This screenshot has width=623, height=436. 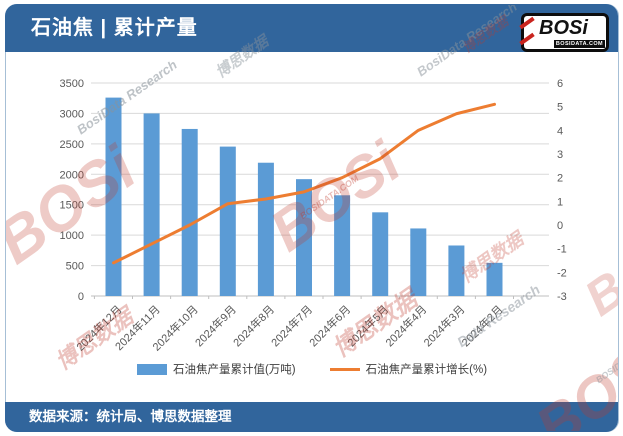 What do you see at coordinates (72, 114) in the screenshot?
I see `left-axis-tick-label: 3000` at bounding box center [72, 114].